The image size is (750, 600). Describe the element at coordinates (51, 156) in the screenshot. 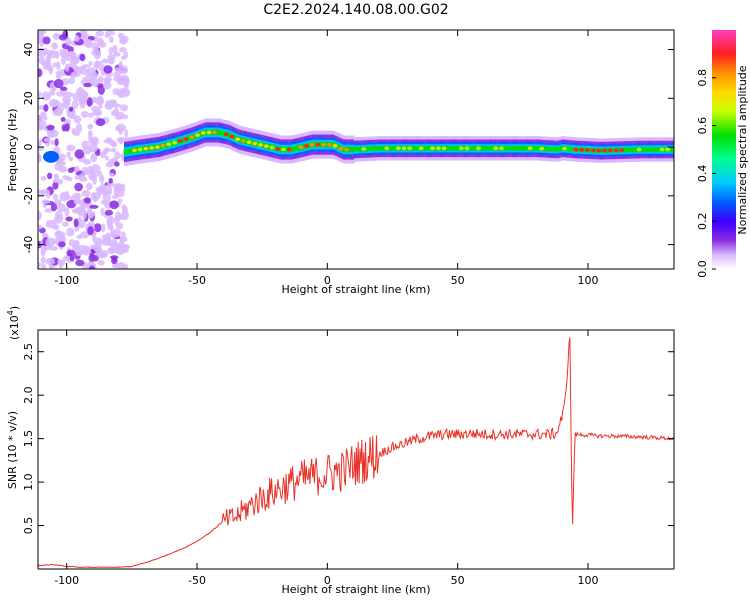

I see `heatmap-noise-blob` at that location.